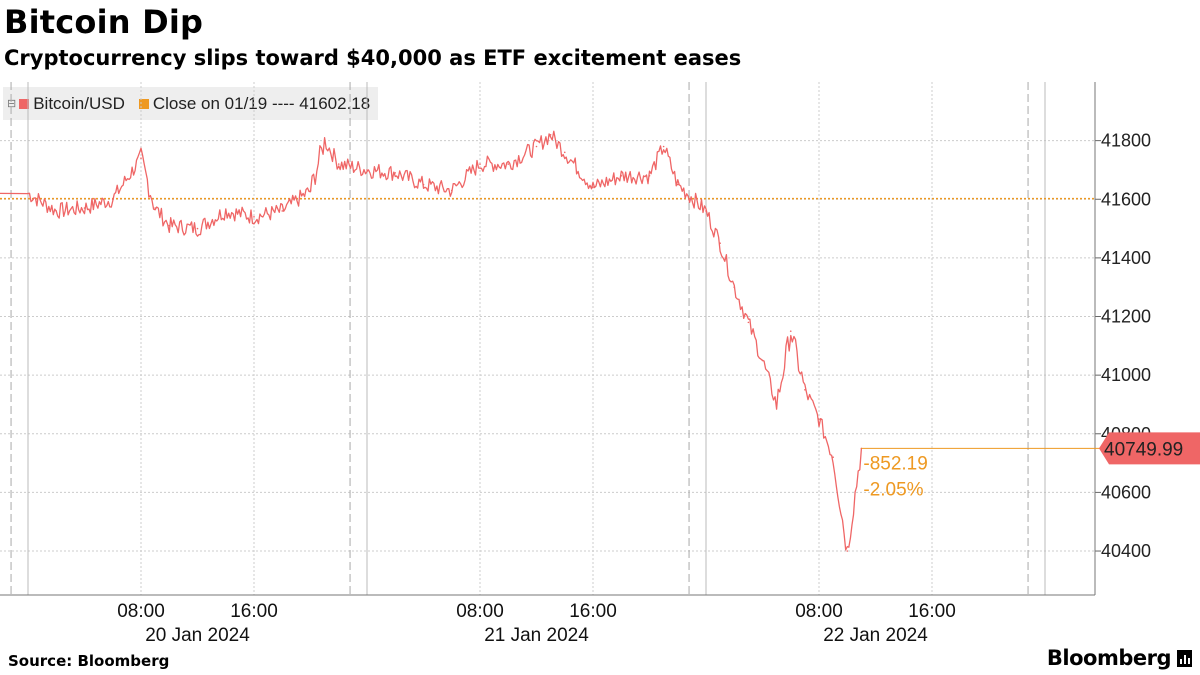 The image size is (1200, 675). What do you see at coordinates (89, 661) in the screenshot?
I see `source-note: Source: Bloomberg` at bounding box center [89, 661].